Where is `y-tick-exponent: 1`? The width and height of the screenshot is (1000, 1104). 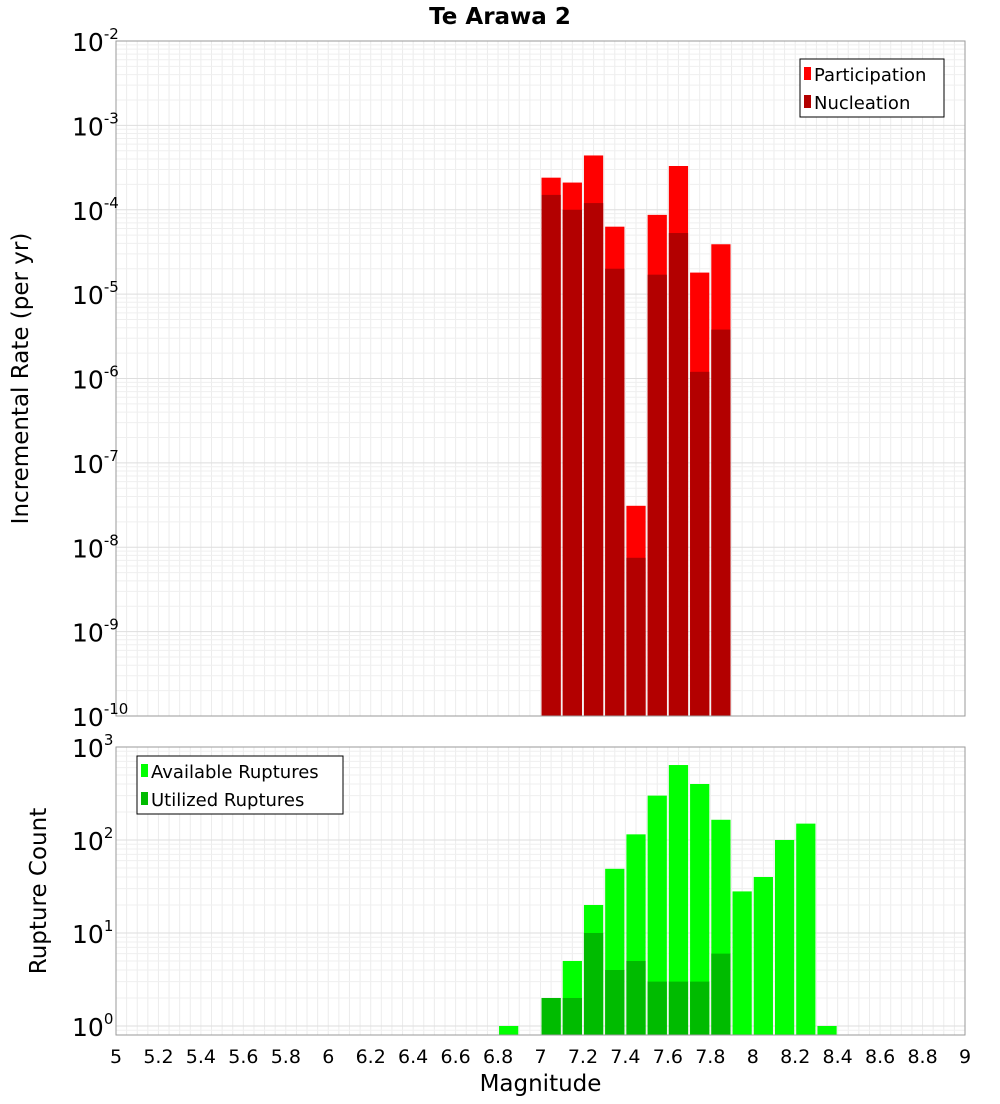
y-tick-exponent: 1 is located at coordinates (109, 926).